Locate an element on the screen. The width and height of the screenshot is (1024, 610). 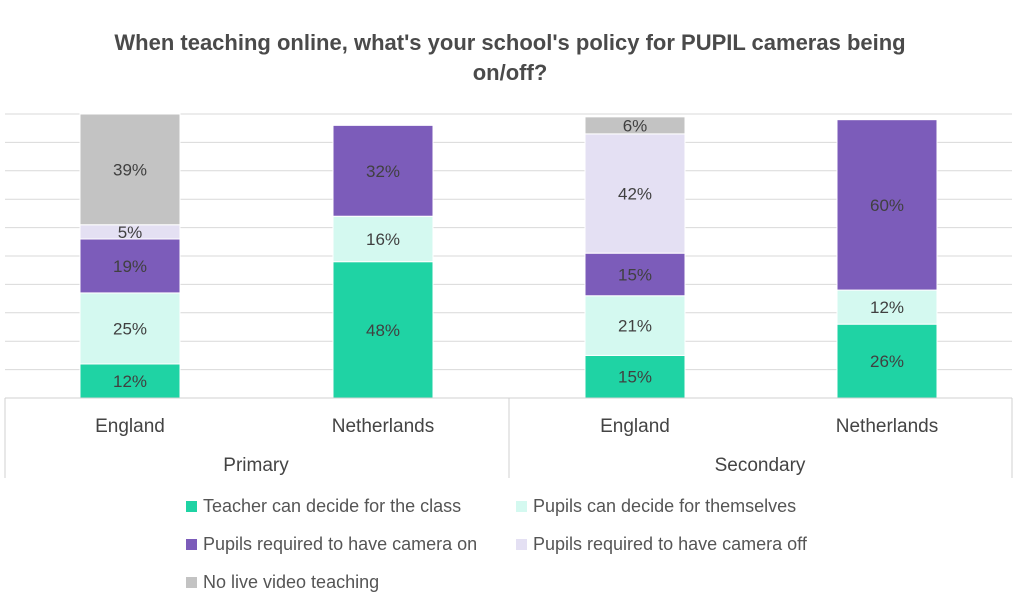
group-label: Primary is located at coordinates (256, 465).